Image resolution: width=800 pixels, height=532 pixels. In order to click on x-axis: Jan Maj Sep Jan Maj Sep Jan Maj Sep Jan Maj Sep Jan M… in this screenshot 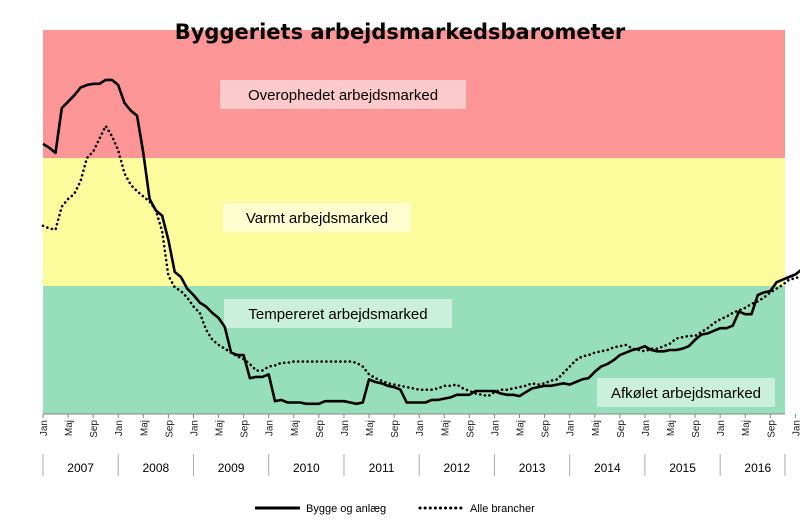, I will do `click(419, 444)`.